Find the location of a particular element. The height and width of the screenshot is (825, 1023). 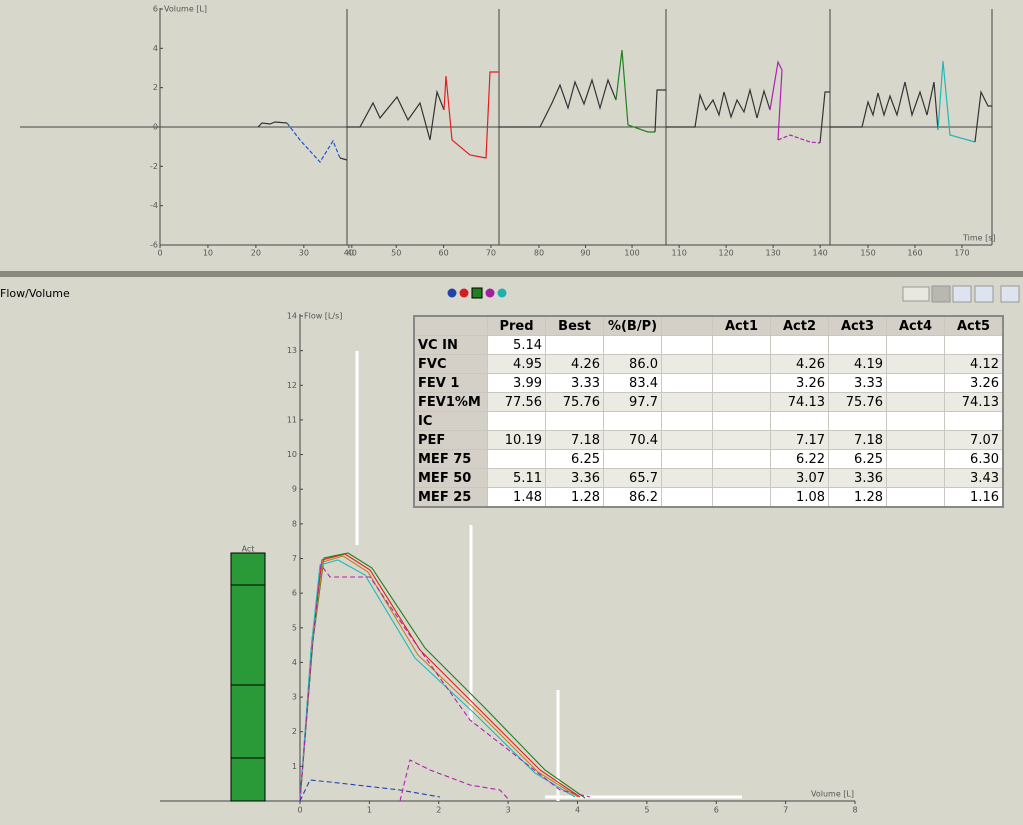

column-header: Act4 is located at coordinates (915, 325).